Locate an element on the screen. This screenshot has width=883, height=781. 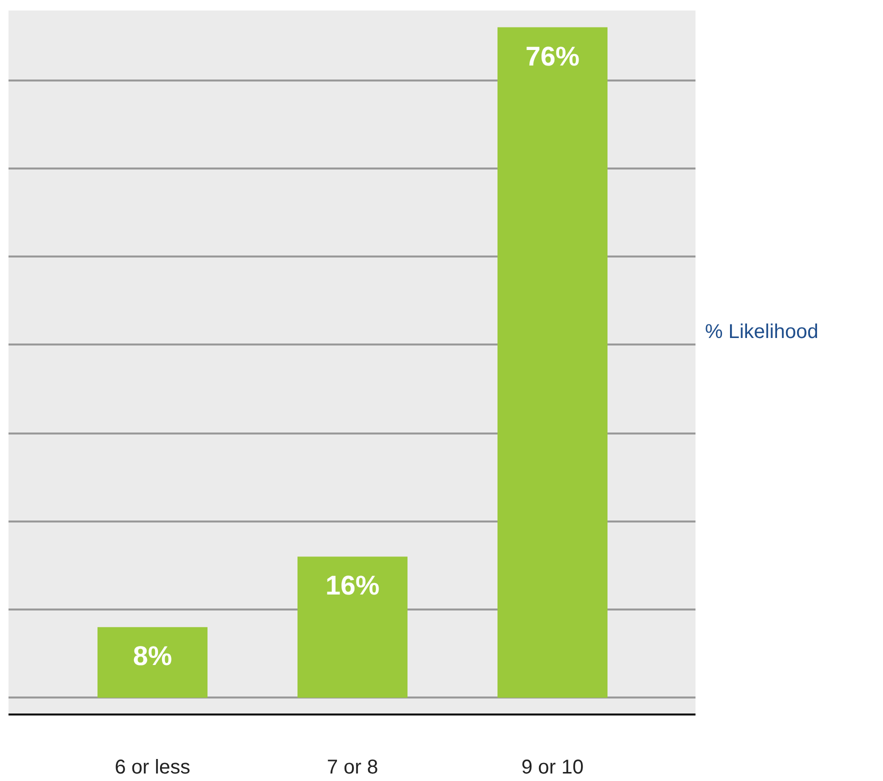
data-label: 16% is located at coordinates (352, 585).